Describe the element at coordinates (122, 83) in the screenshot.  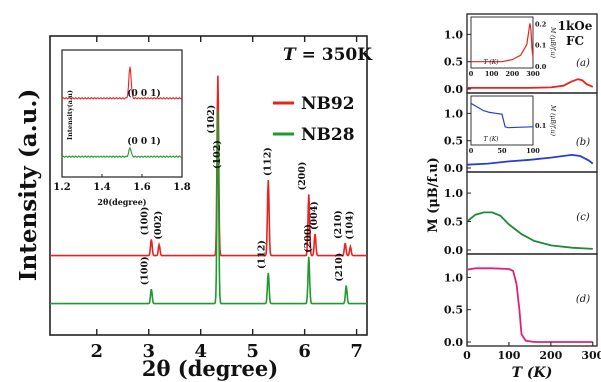
I see `xrd-inset-line-nb92` at that location.